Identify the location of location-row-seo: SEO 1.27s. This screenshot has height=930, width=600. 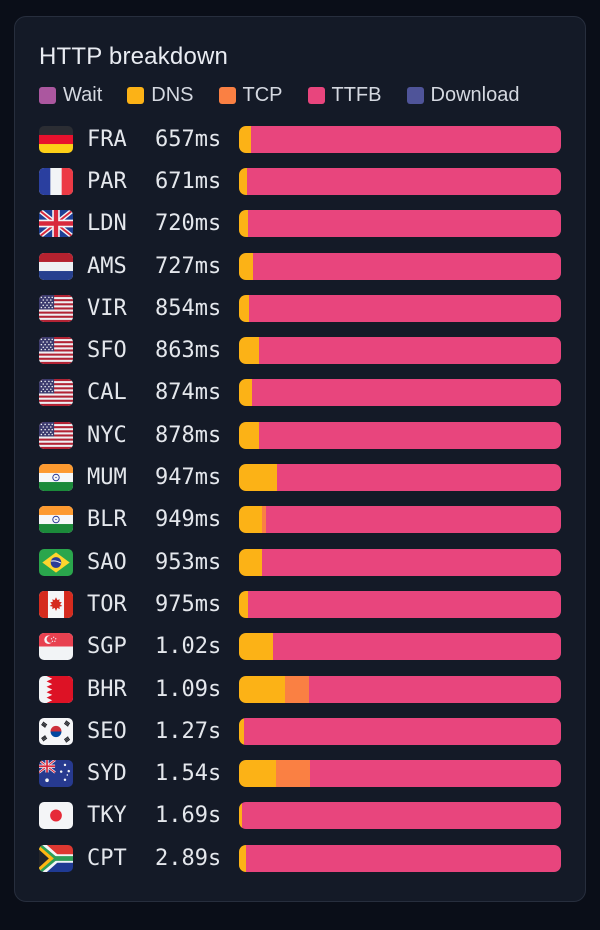
(300, 731).